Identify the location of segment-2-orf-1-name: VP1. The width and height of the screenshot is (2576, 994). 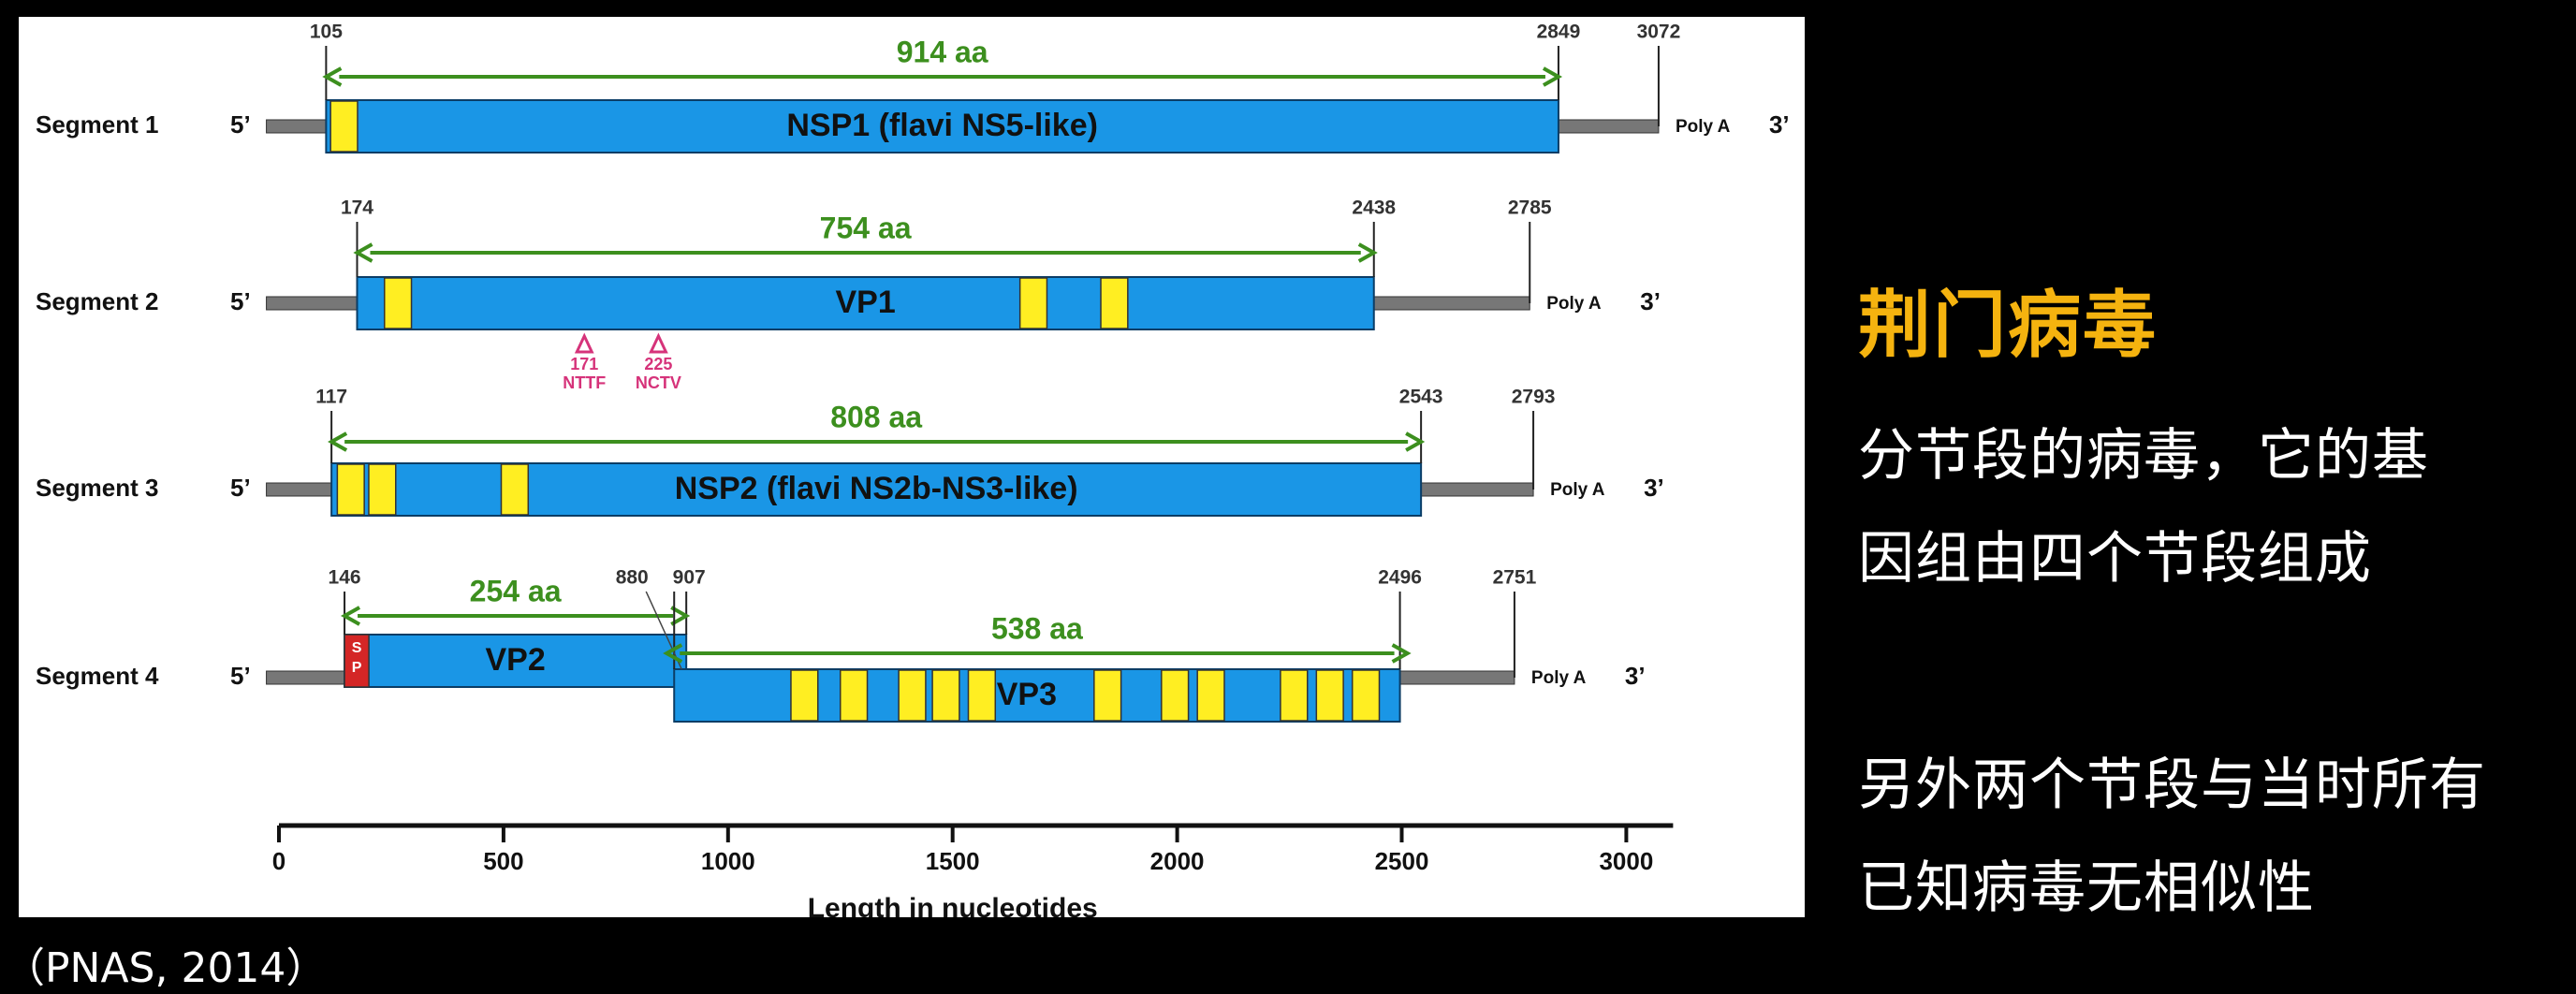
(865, 302).